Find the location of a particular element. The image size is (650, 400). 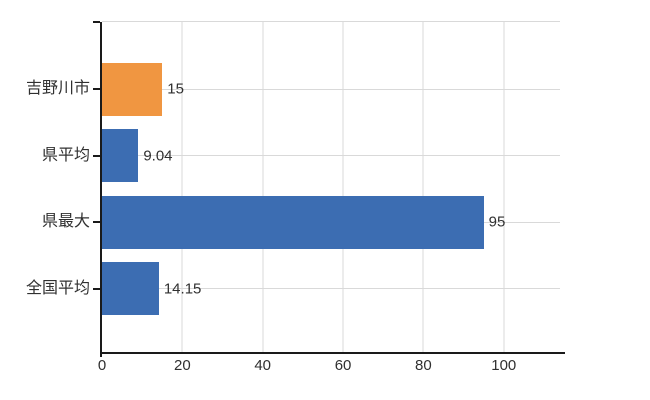

x-tick-label-100: 100 is located at coordinates (504, 365).